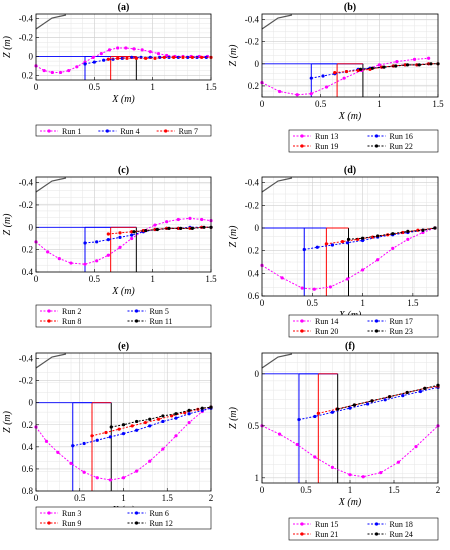 This screenshot has width=450, height=550. Describe the element at coordinates (326, 136) in the screenshot. I see `legend-label: Run 13` at that location.